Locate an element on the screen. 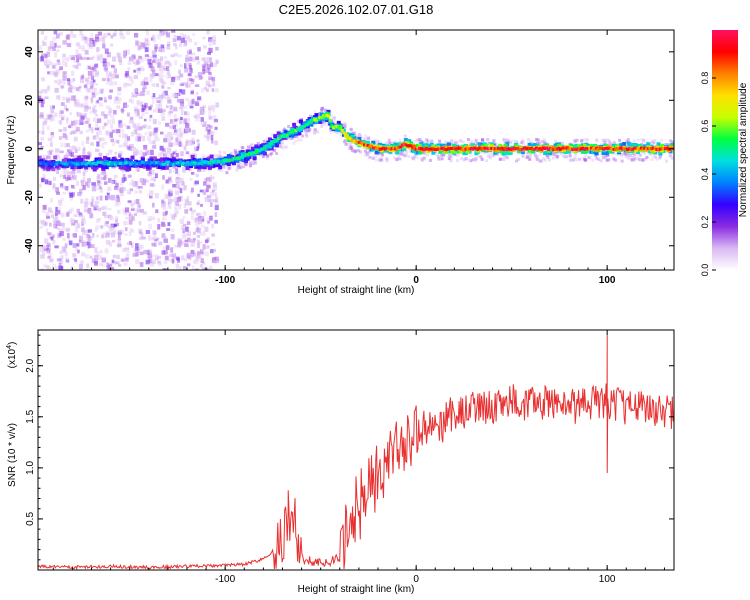 The image size is (750, 600). snr-ylabel: SNR (10 * v/v) is located at coordinates (12, 455).